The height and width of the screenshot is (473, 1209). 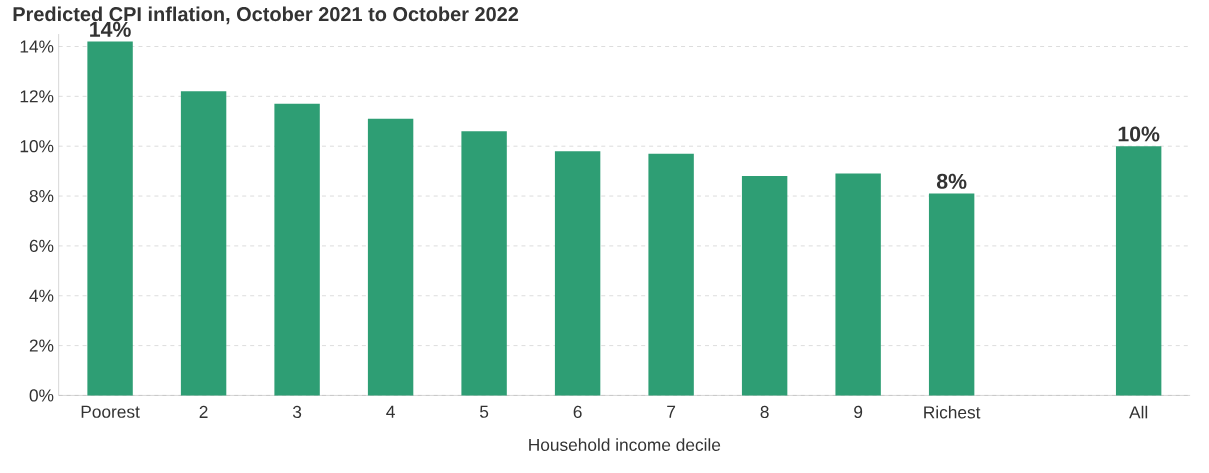 I want to click on x-tick-label: 4, so click(x=390, y=411).